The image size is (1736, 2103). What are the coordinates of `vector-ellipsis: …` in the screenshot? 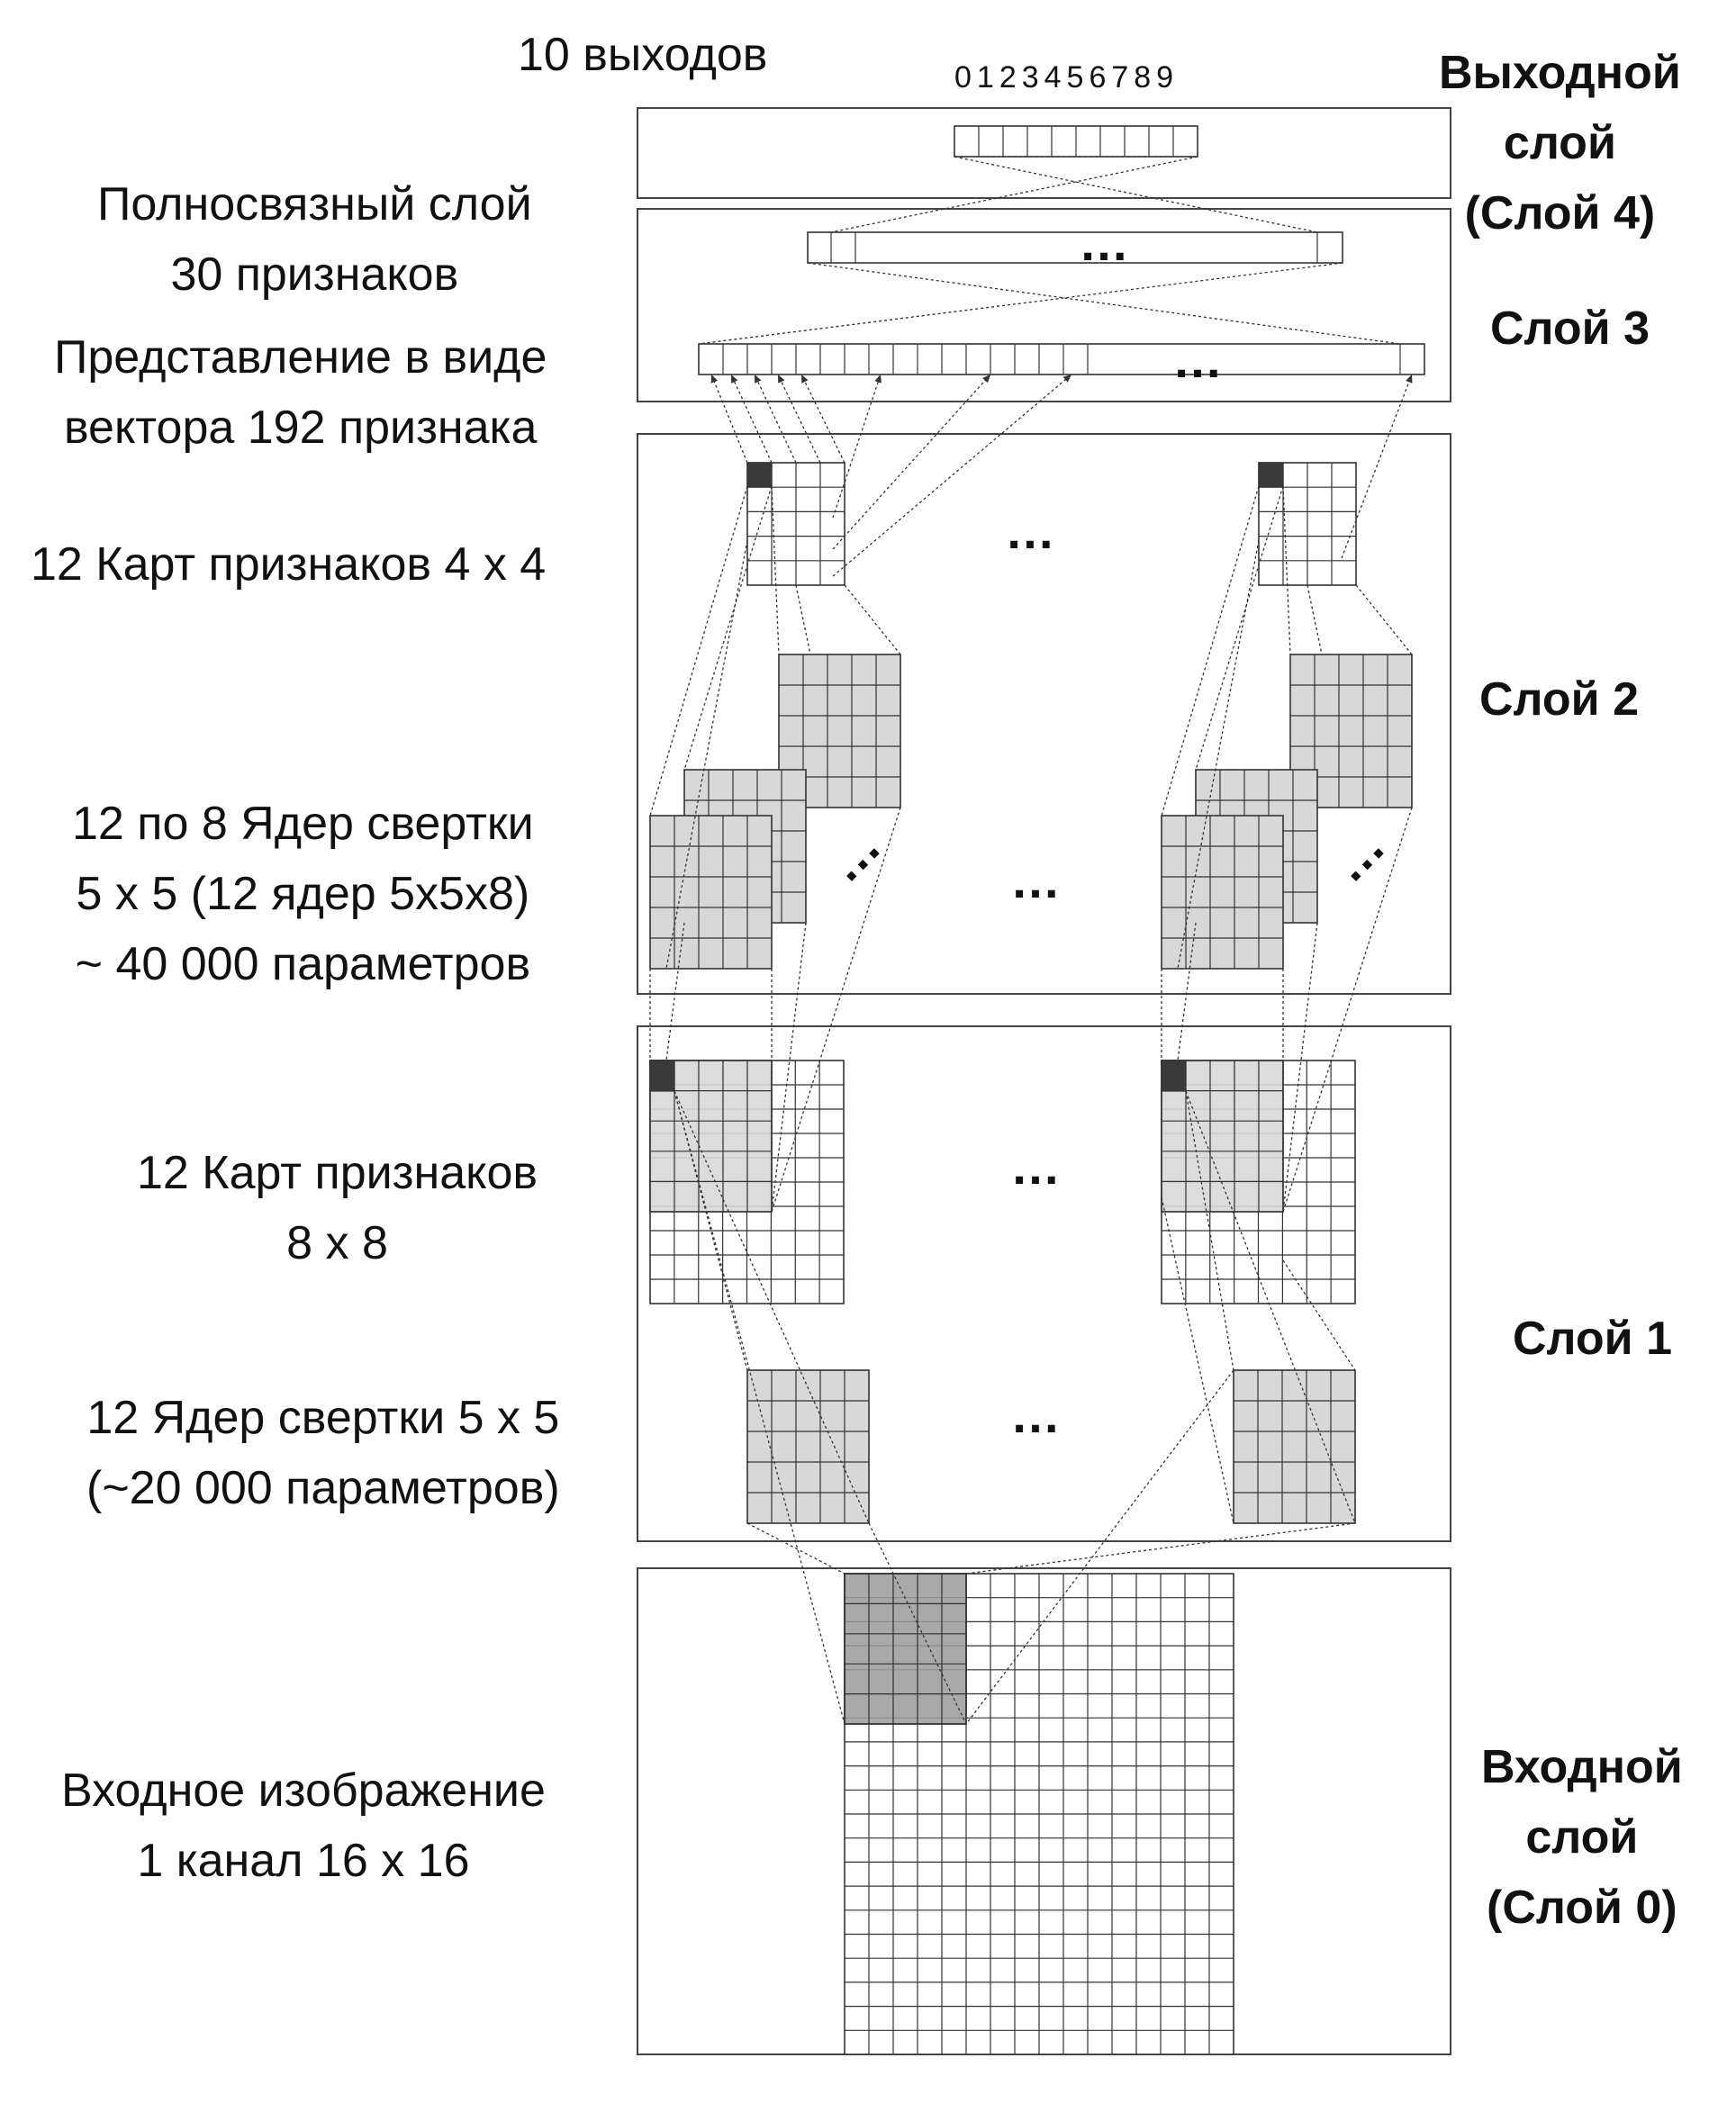 It's located at (1197, 359).